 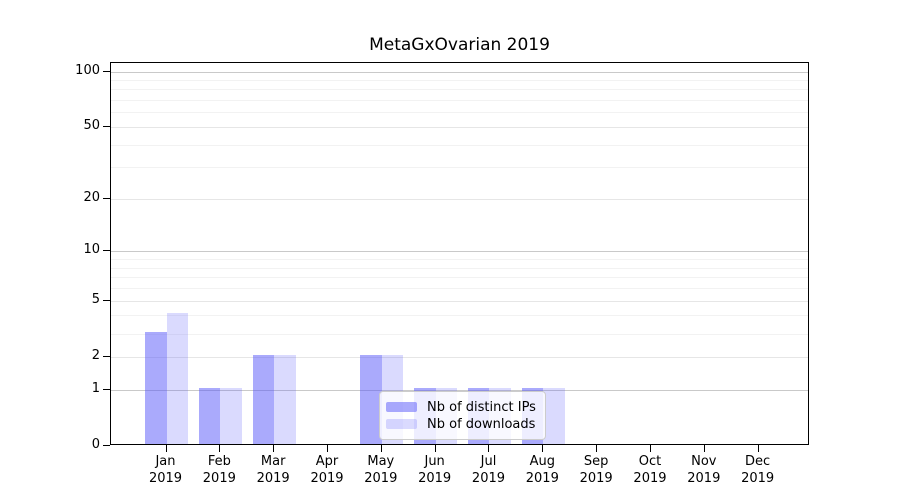 What do you see at coordinates (401, 407) in the screenshot?
I see `distinct-ips-swatch-icon` at bounding box center [401, 407].